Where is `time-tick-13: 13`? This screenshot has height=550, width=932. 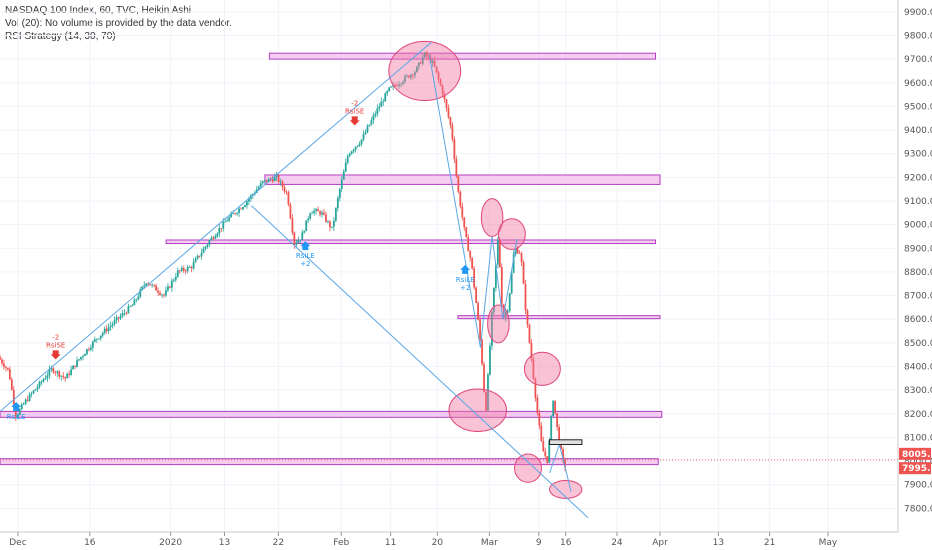
time-tick-13: 13 is located at coordinates (718, 543).